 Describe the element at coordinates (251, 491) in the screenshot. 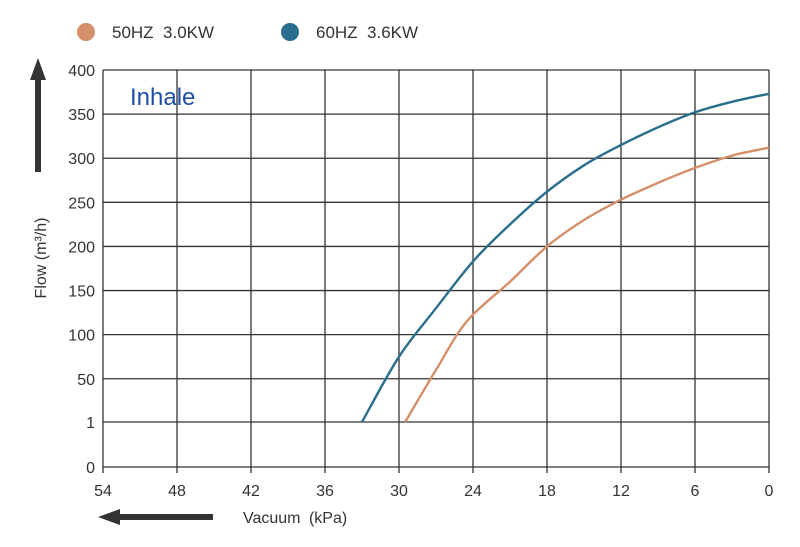

I see `x-tick-label-42: 42` at that location.